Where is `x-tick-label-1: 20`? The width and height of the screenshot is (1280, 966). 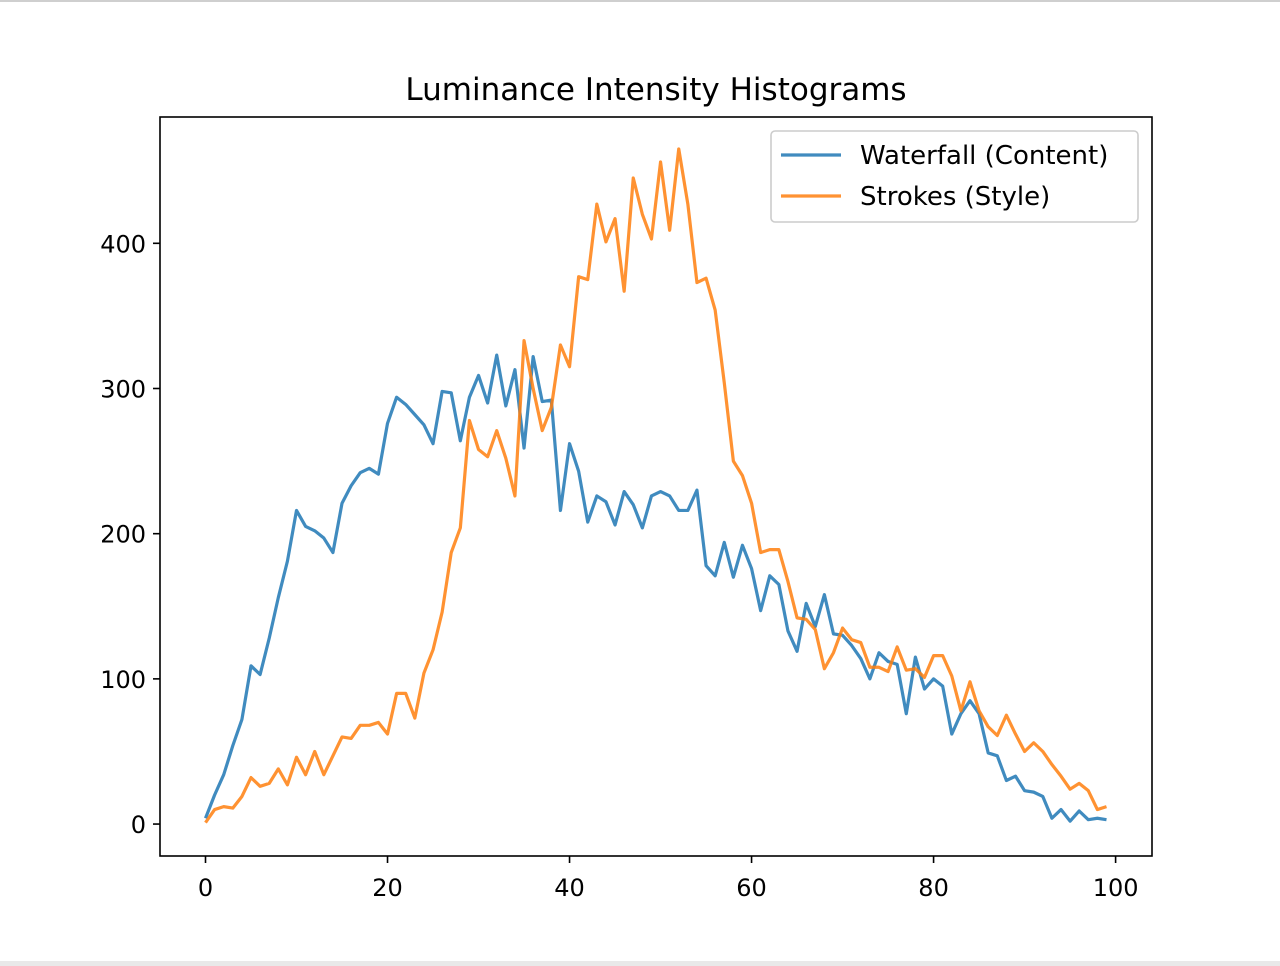
x-tick-label-1: 20 is located at coordinates (387, 888).